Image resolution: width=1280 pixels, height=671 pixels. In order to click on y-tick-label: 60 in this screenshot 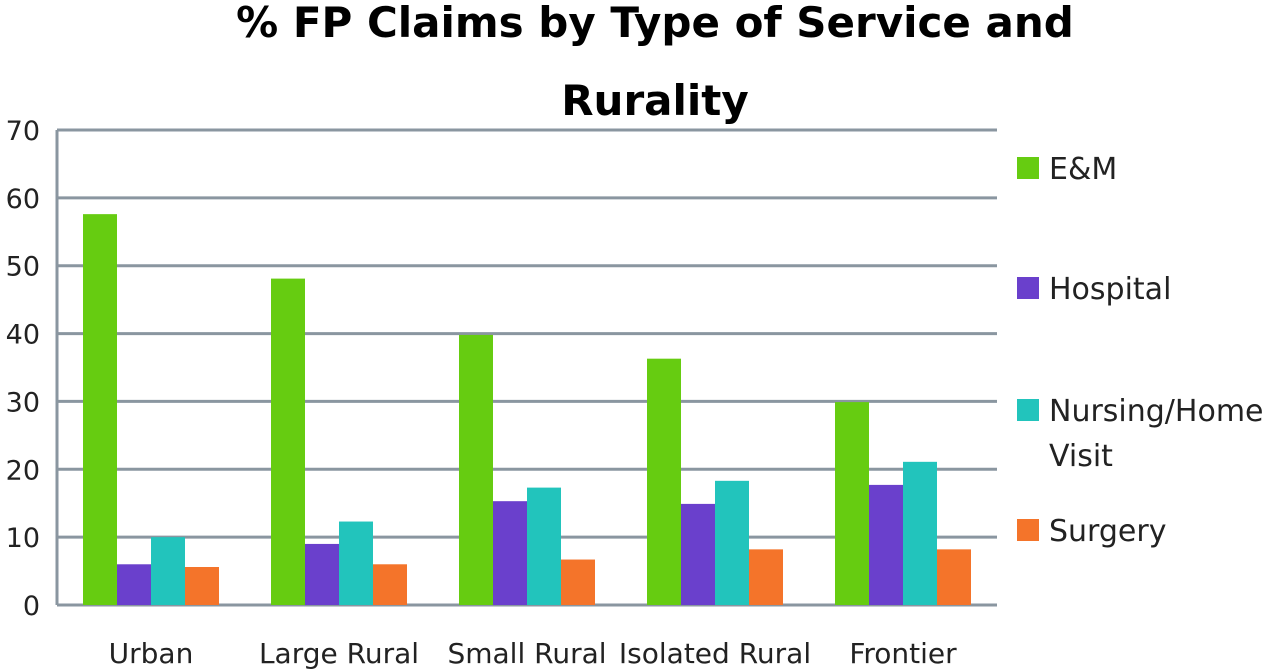, I will do `click(23, 199)`.